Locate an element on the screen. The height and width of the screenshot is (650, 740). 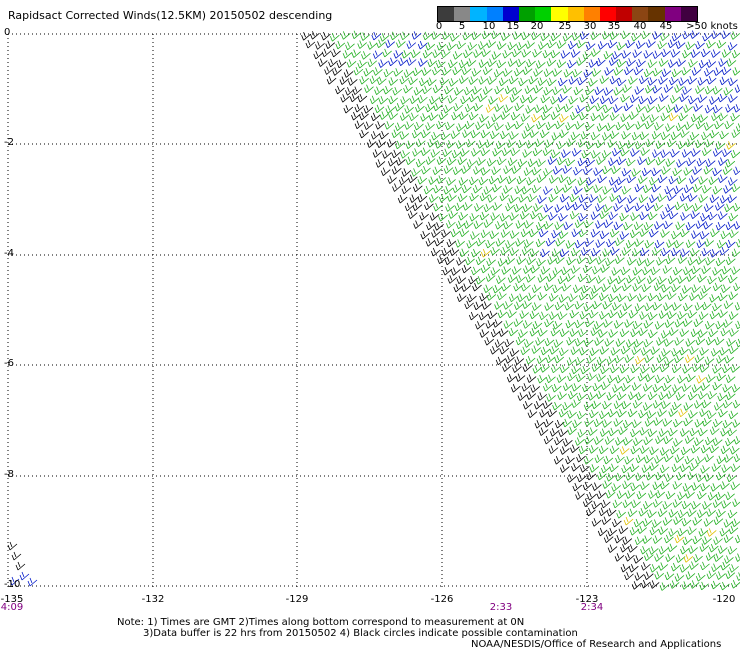
lon-label: -132 is located at coordinates (153, 599).